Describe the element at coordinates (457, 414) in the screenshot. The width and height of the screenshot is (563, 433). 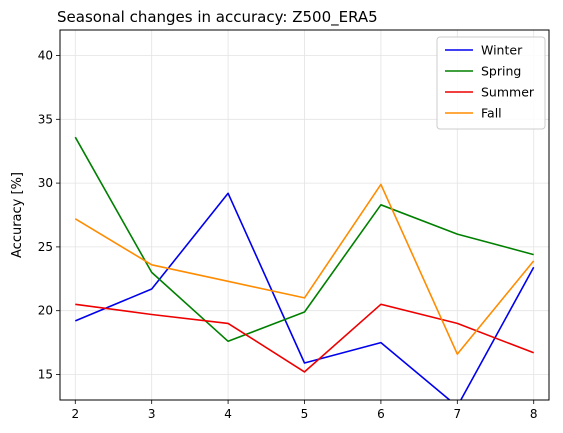
I see `x-tick-label: 7` at that location.